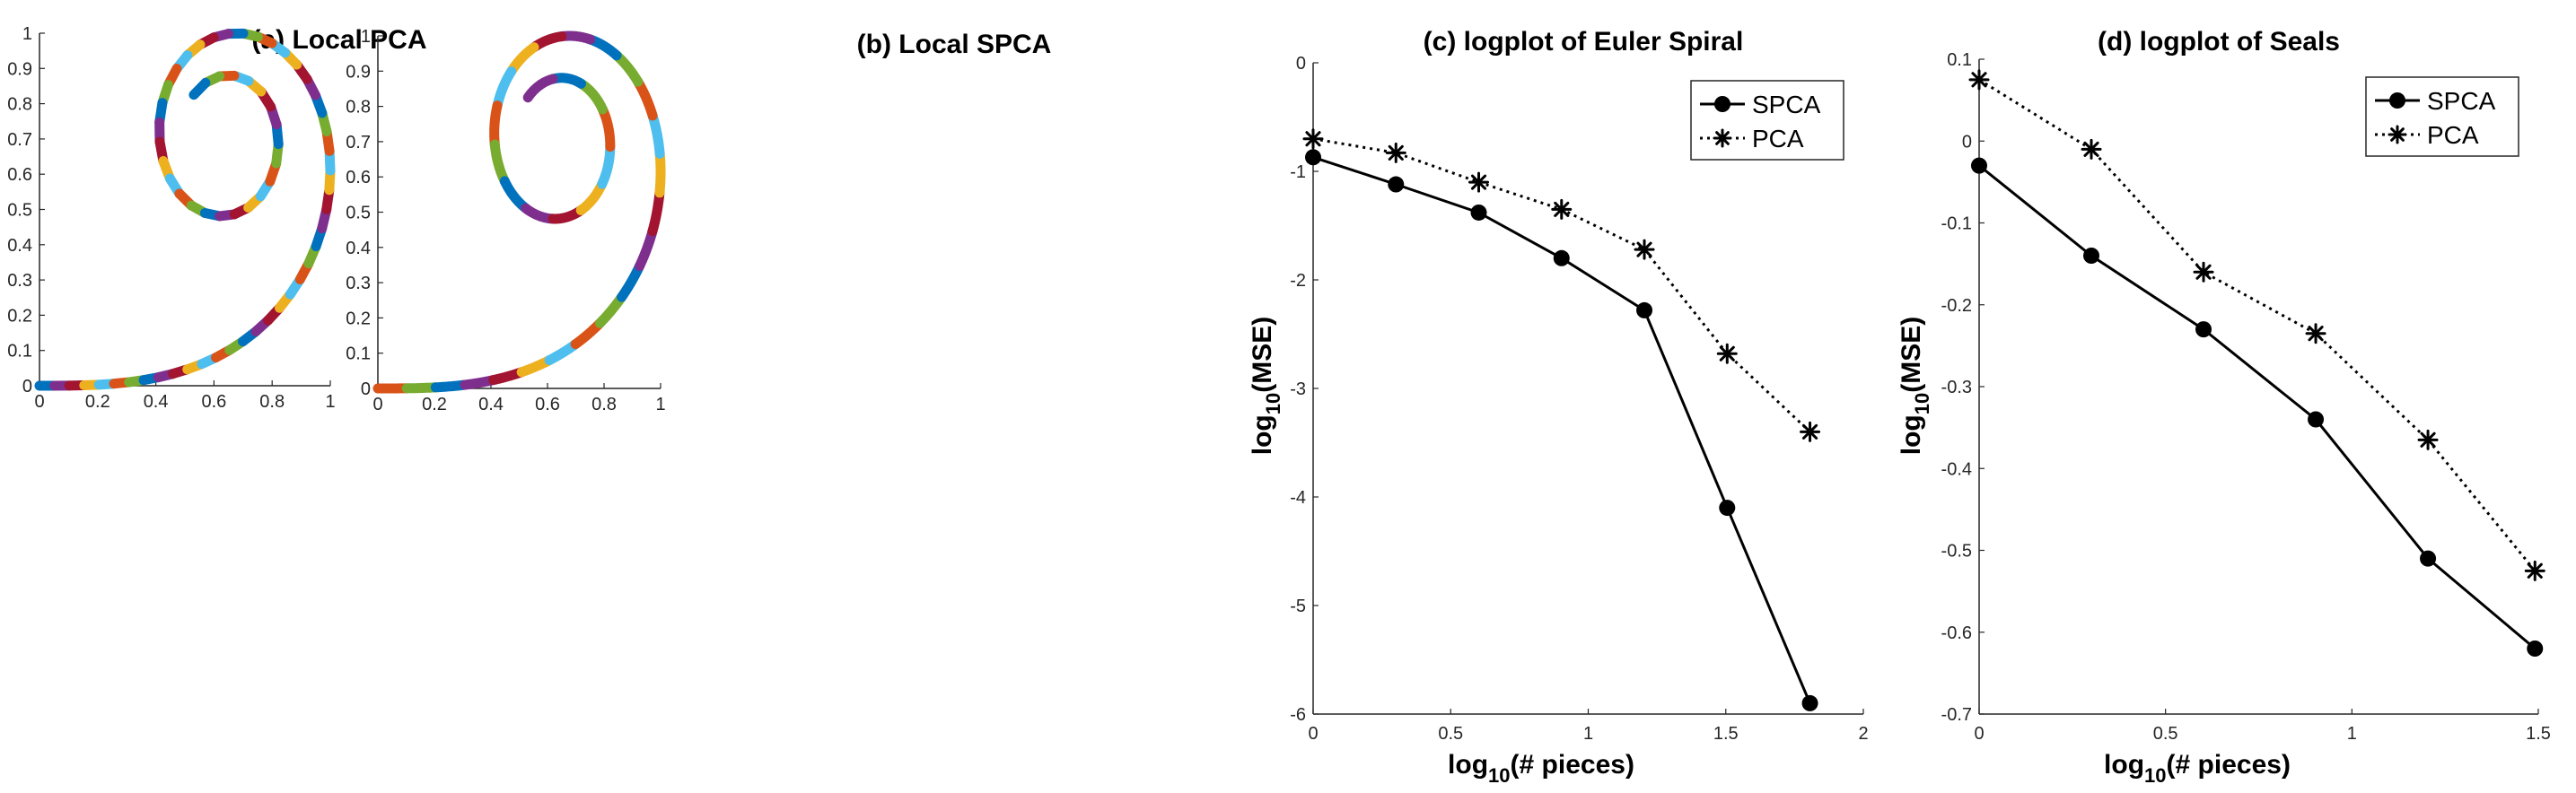 Image resolution: width=2576 pixels, height=793 pixels. What do you see at coordinates (2397, 100) in the screenshot?
I see `legend-marker-spca` at bounding box center [2397, 100].